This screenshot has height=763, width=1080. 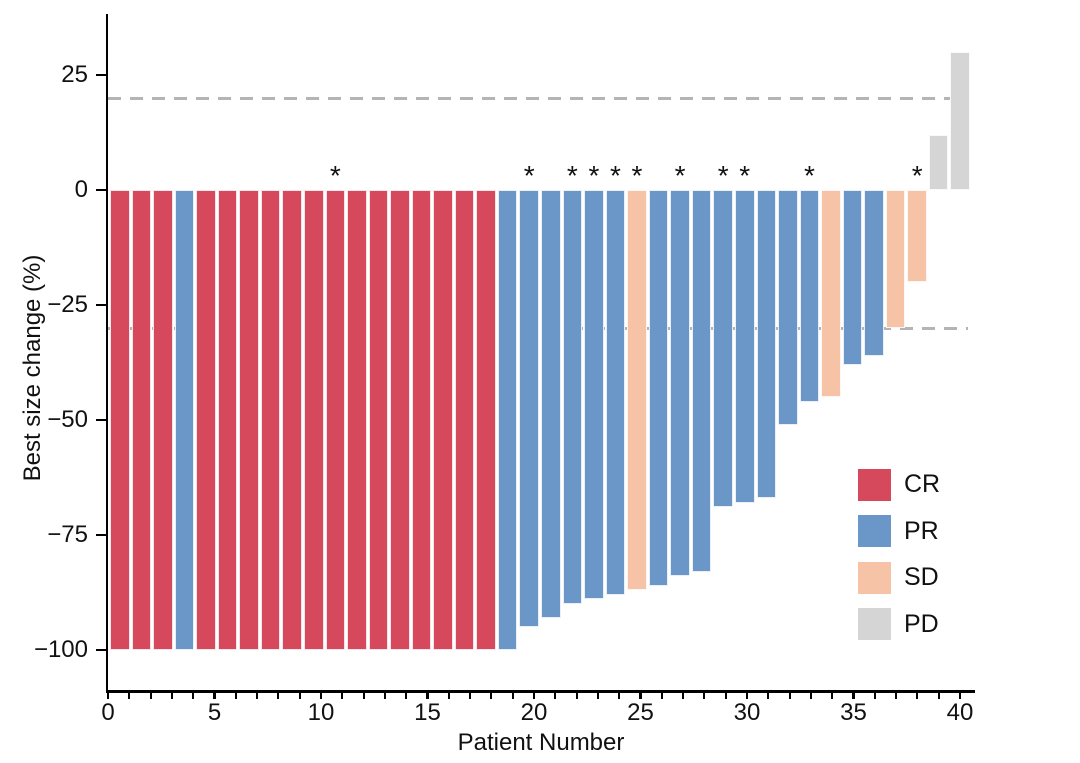 I want to click on y-tick--100, so click(x=101, y=650).